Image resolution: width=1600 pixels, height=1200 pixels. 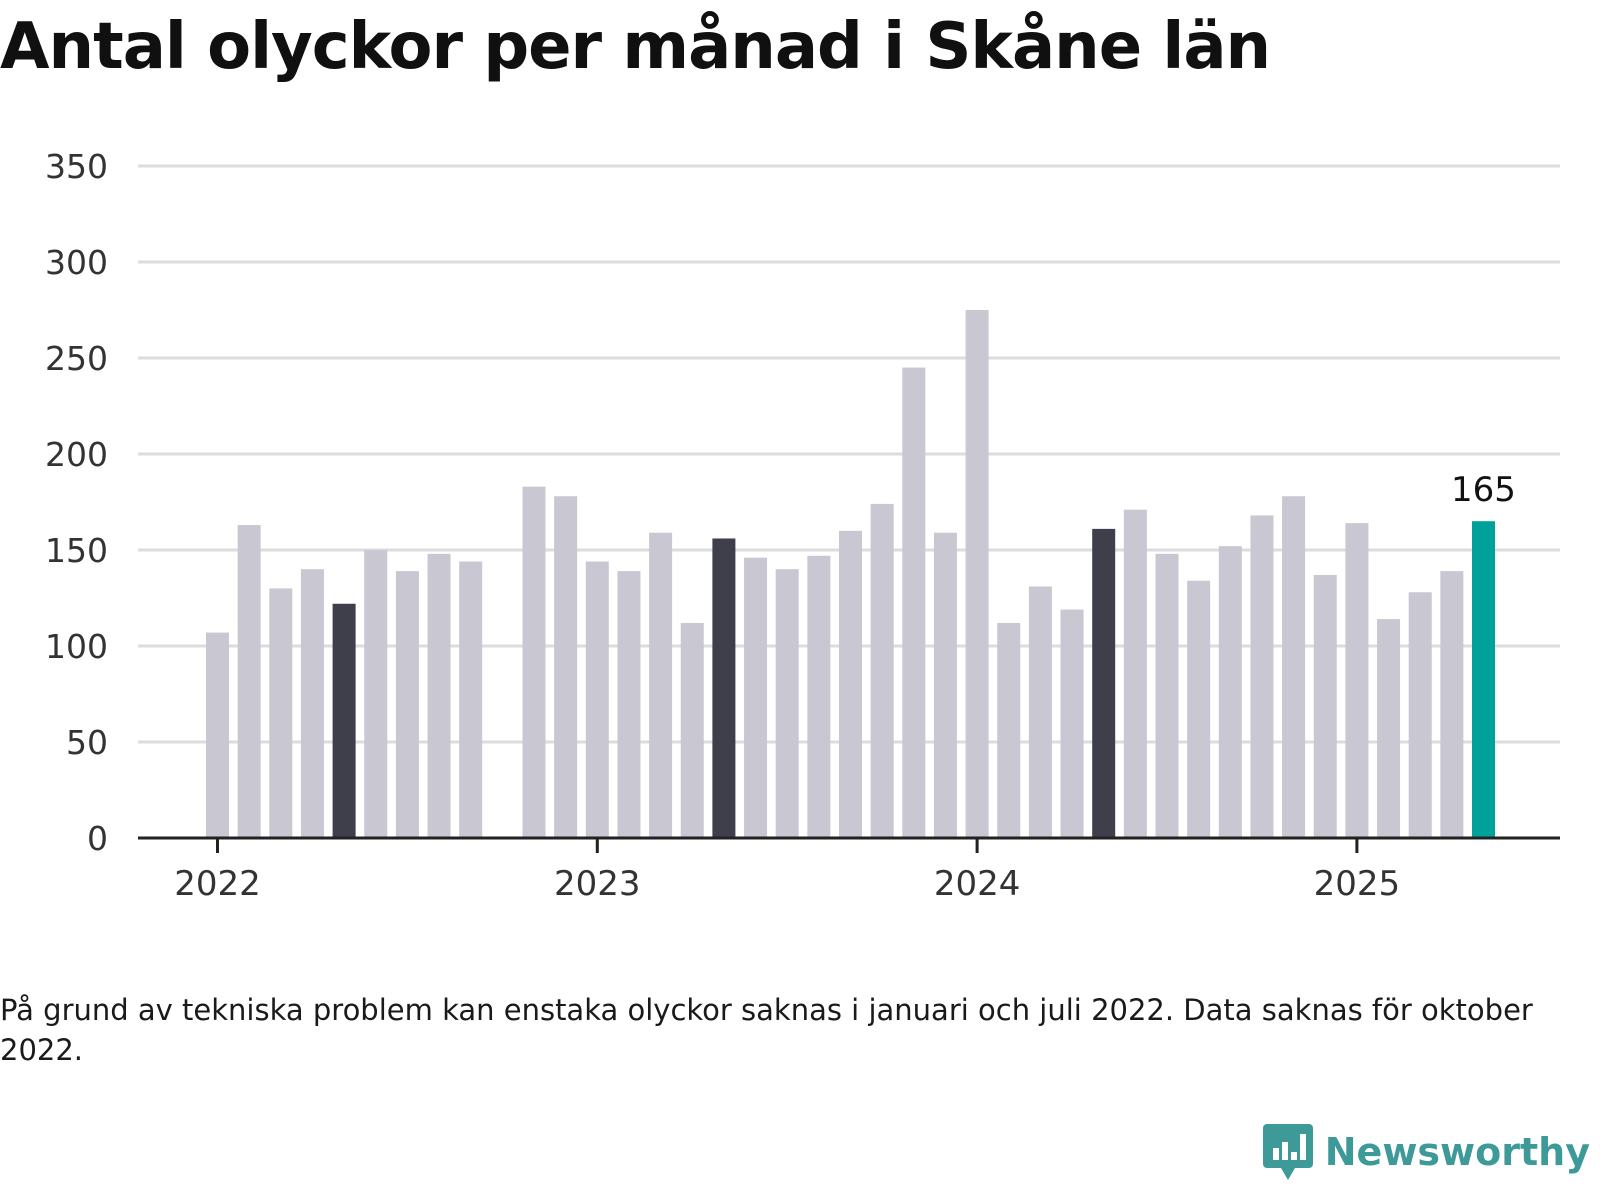 What do you see at coordinates (1457, 1152) in the screenshot?
I see `logo-text: Newsworthy` at bounding box center [1457, 1152].